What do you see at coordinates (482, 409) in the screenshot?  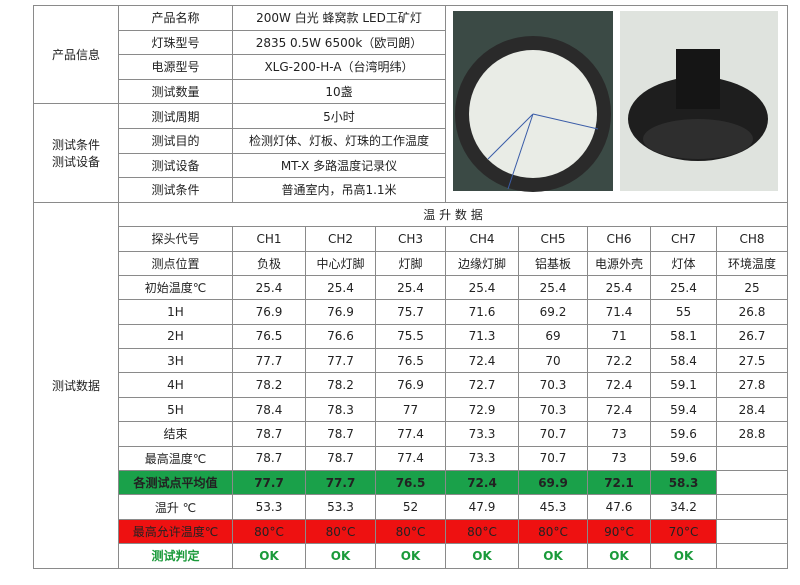 I see `cell: 72.9` at bounding box center [482, 409].